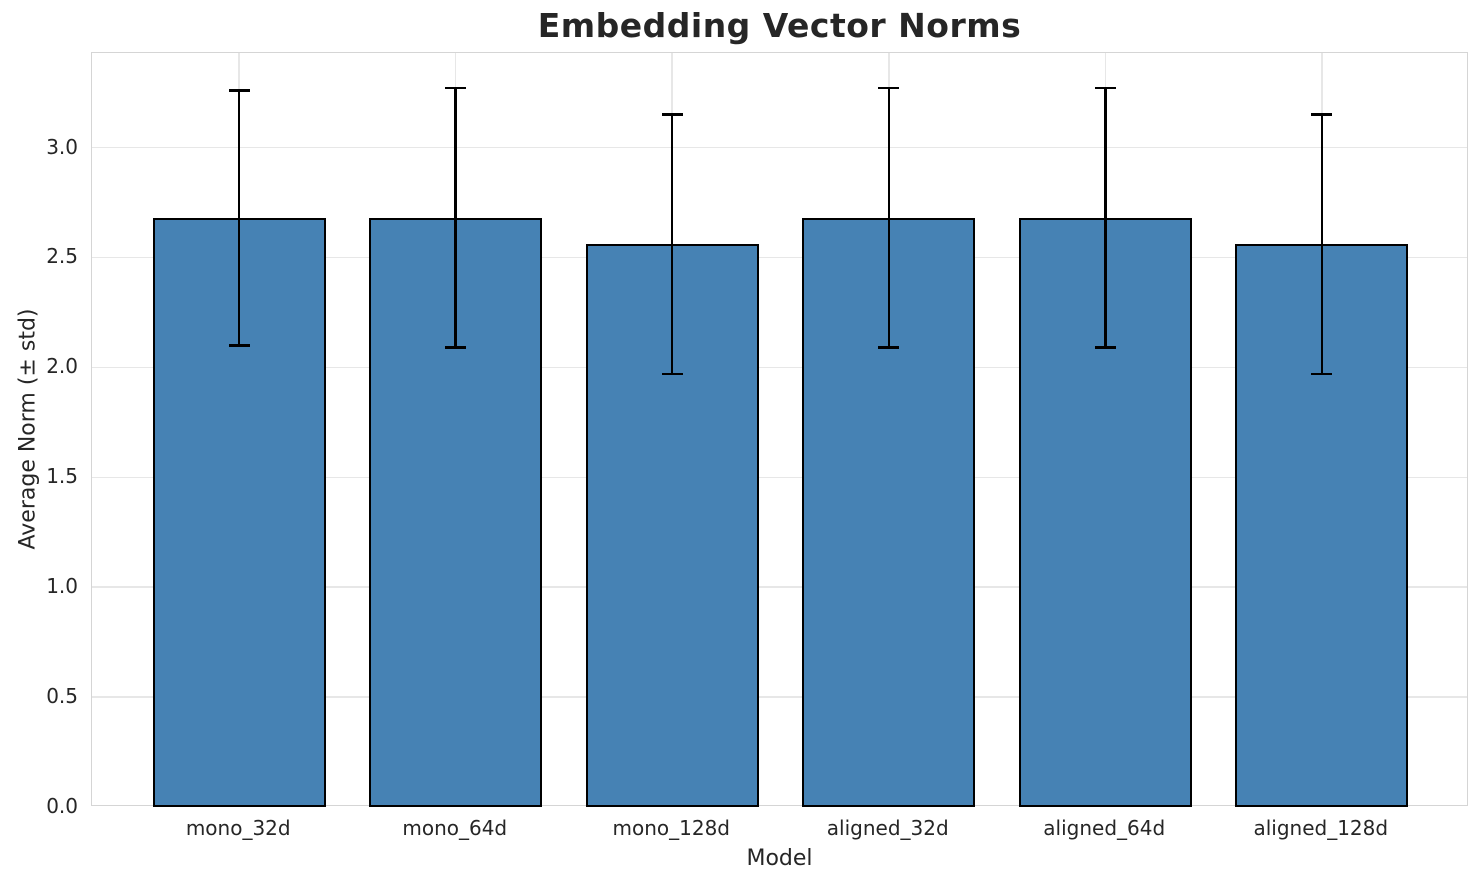 The height and width of the screenshot is (885, 1484). What do you see at coordinates (671, 828) in the screenshot?
I see `x-tick-label-mono_128d: mono_128d` at bounding box center [671, 828].